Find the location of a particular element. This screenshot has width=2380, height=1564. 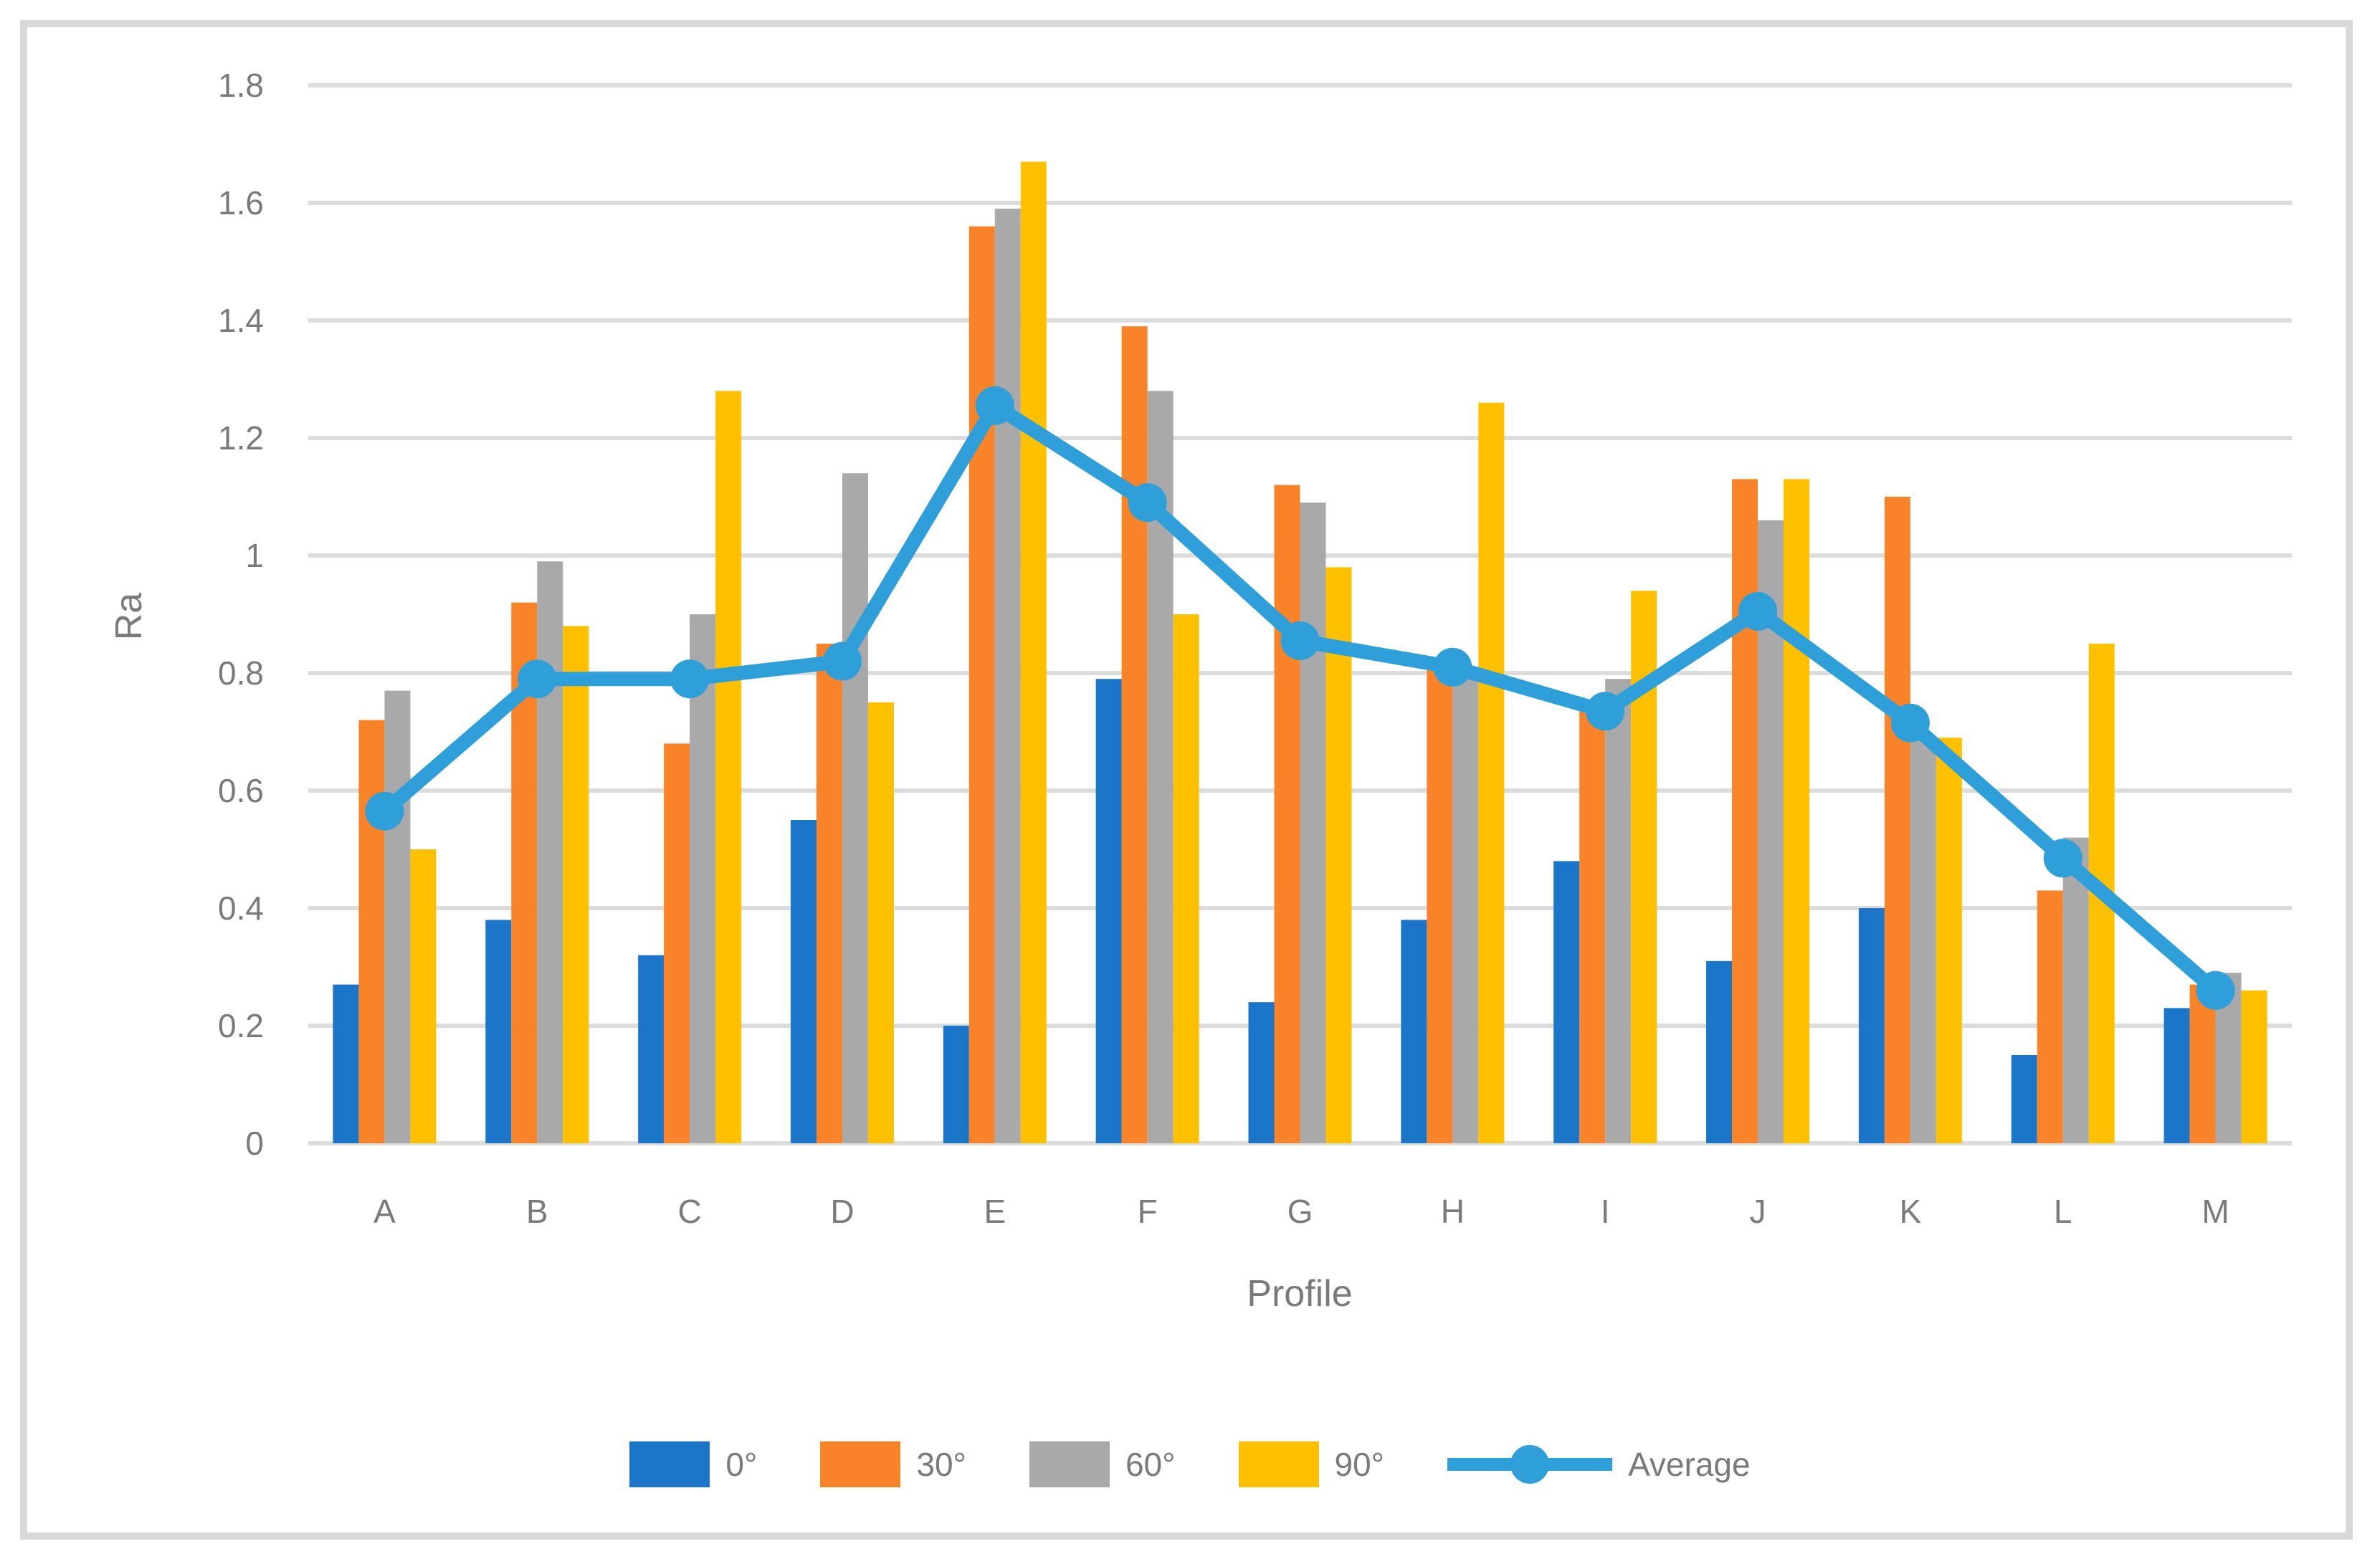

x-axis-title: Profile is located at coordinates (1300, 1294).